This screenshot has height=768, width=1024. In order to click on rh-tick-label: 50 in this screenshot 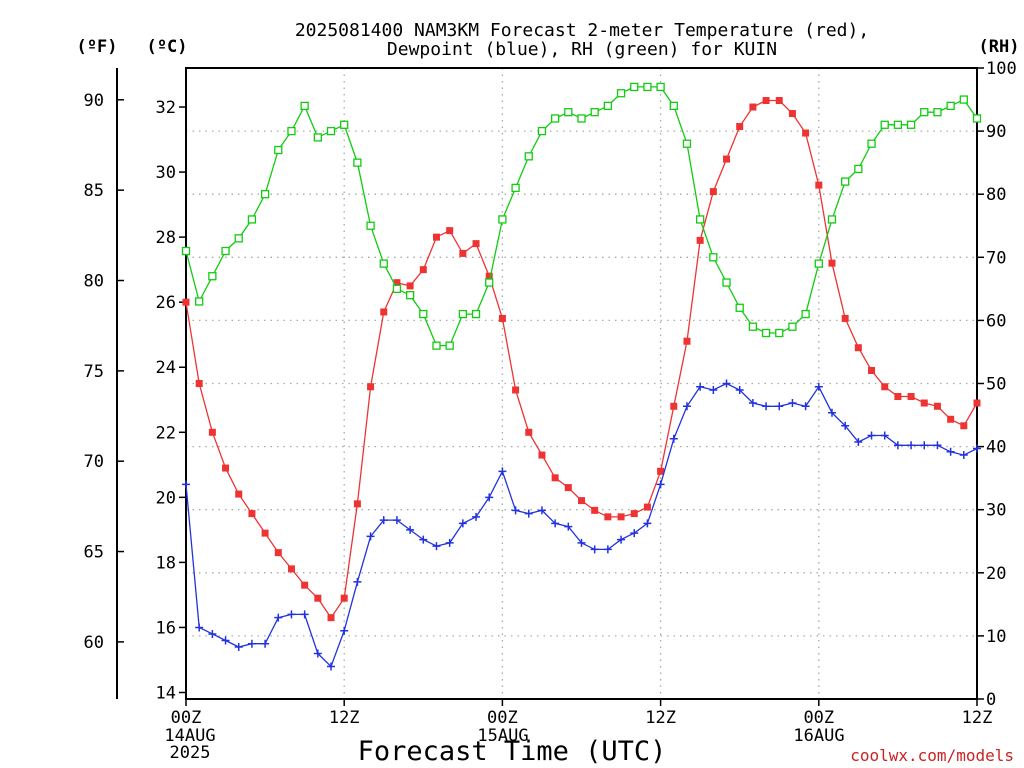, I will do `click(996, 385)`.